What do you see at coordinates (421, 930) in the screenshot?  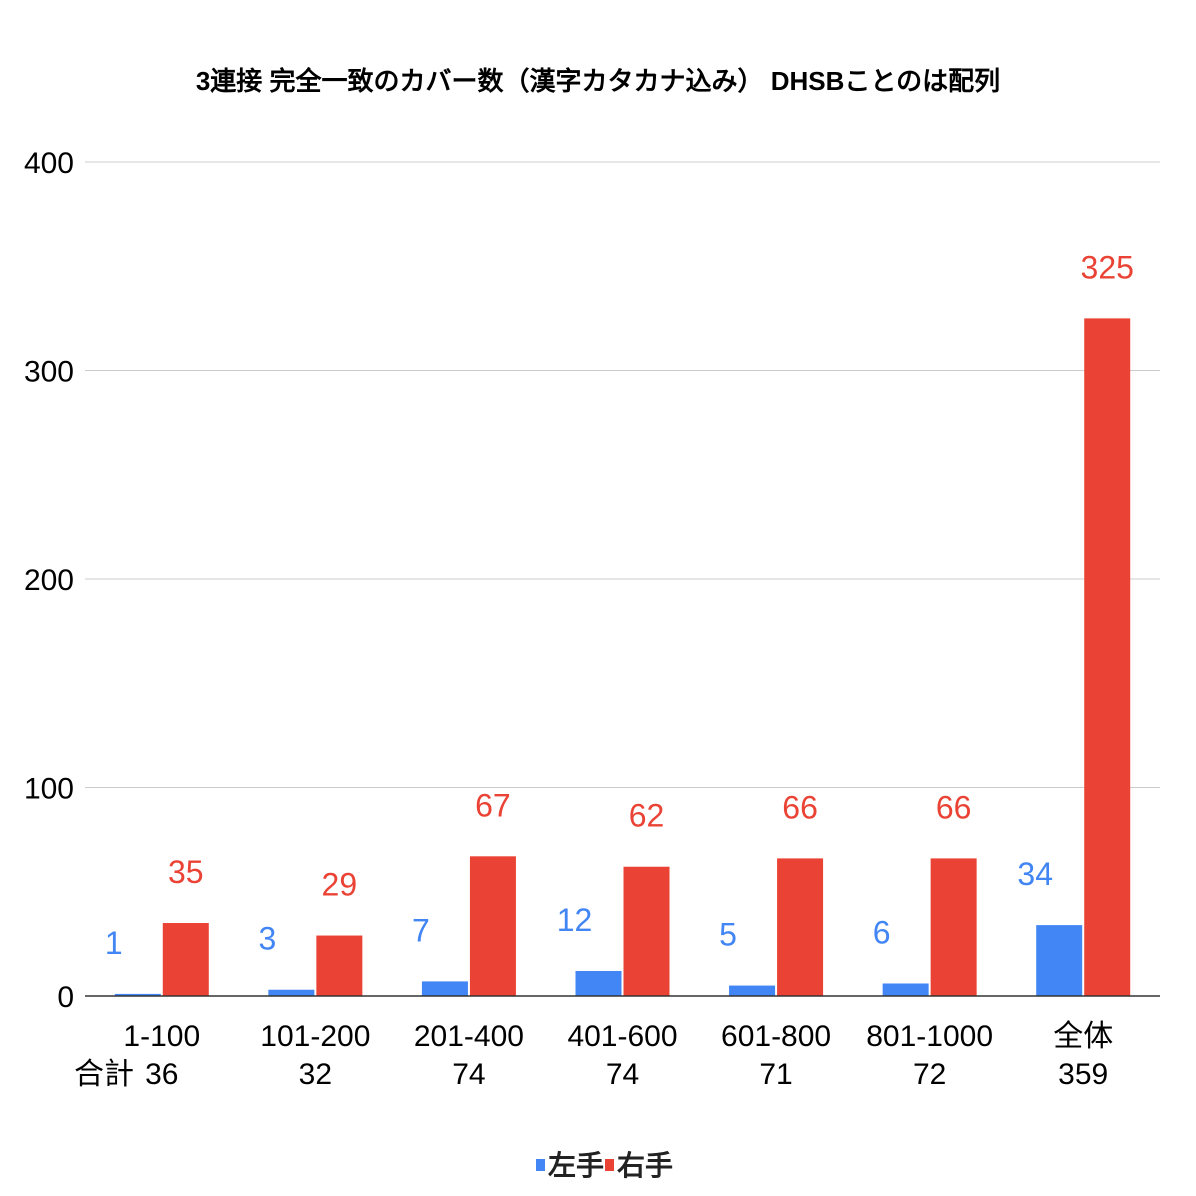 I see `data-label: 7` at bounding box center [421, 930].